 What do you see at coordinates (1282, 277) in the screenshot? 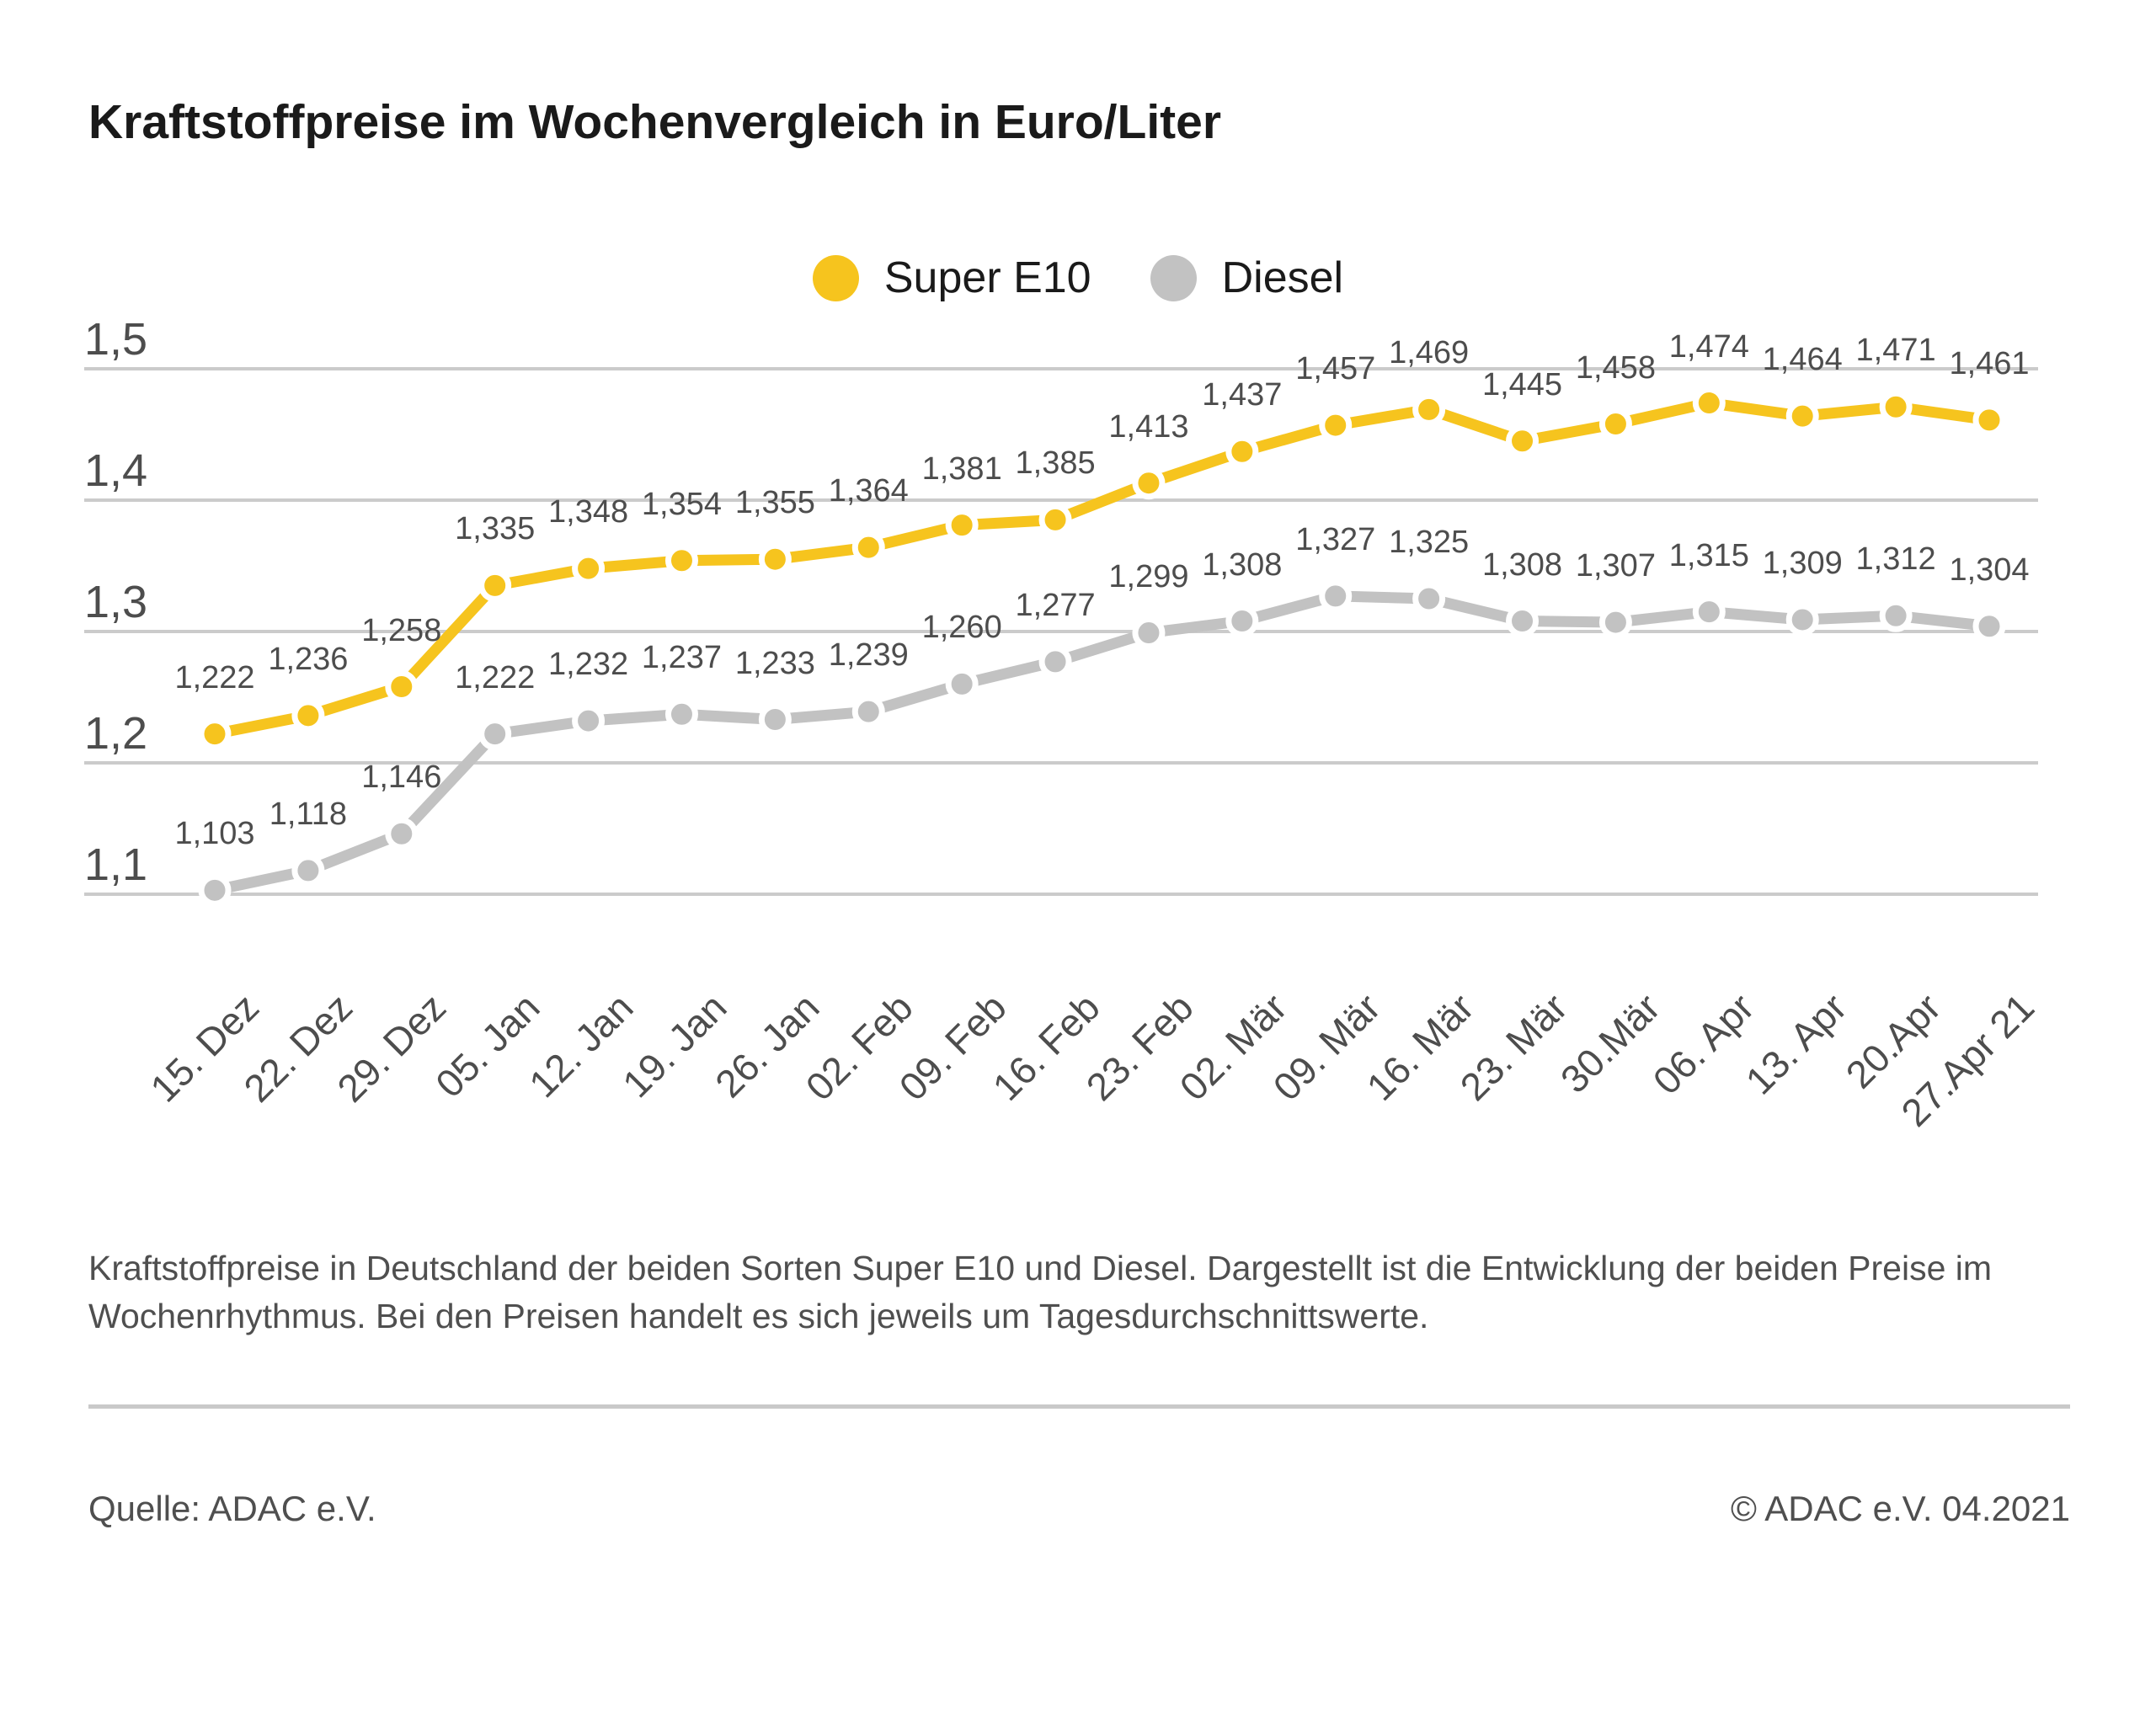
I see `legend-label-diesel: Diesel` at bounding box center [1282, 277].